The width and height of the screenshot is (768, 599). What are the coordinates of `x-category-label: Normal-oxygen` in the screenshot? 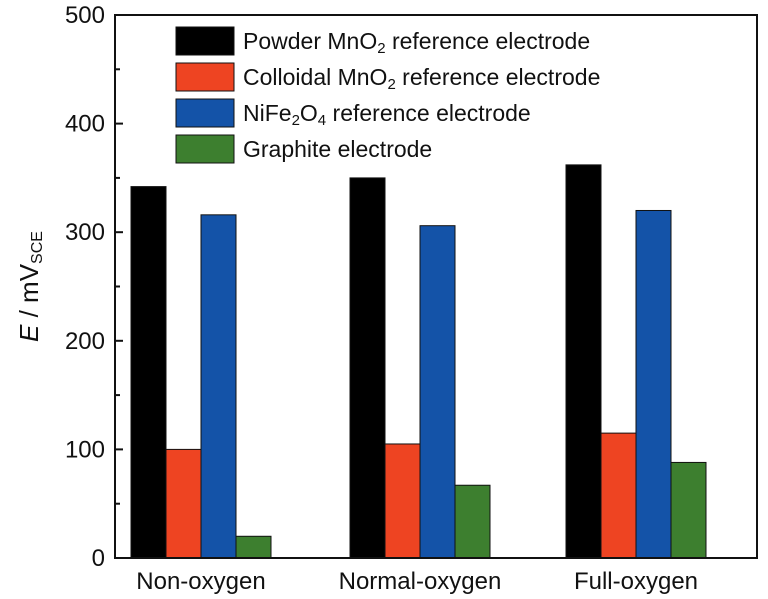 It's located at (420, 581).